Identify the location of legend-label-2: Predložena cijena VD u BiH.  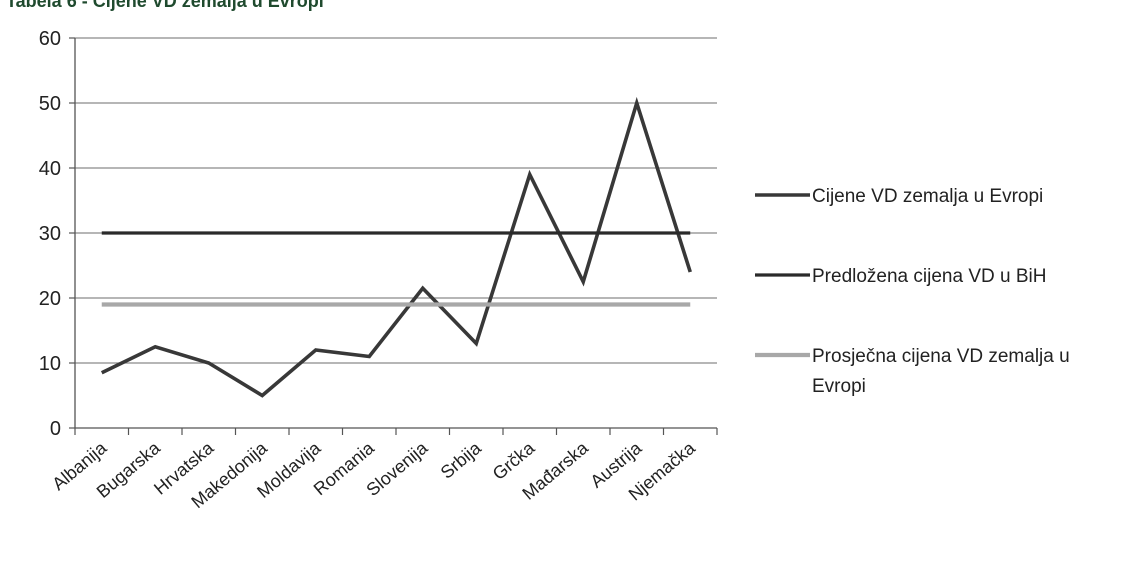
(929, 276).